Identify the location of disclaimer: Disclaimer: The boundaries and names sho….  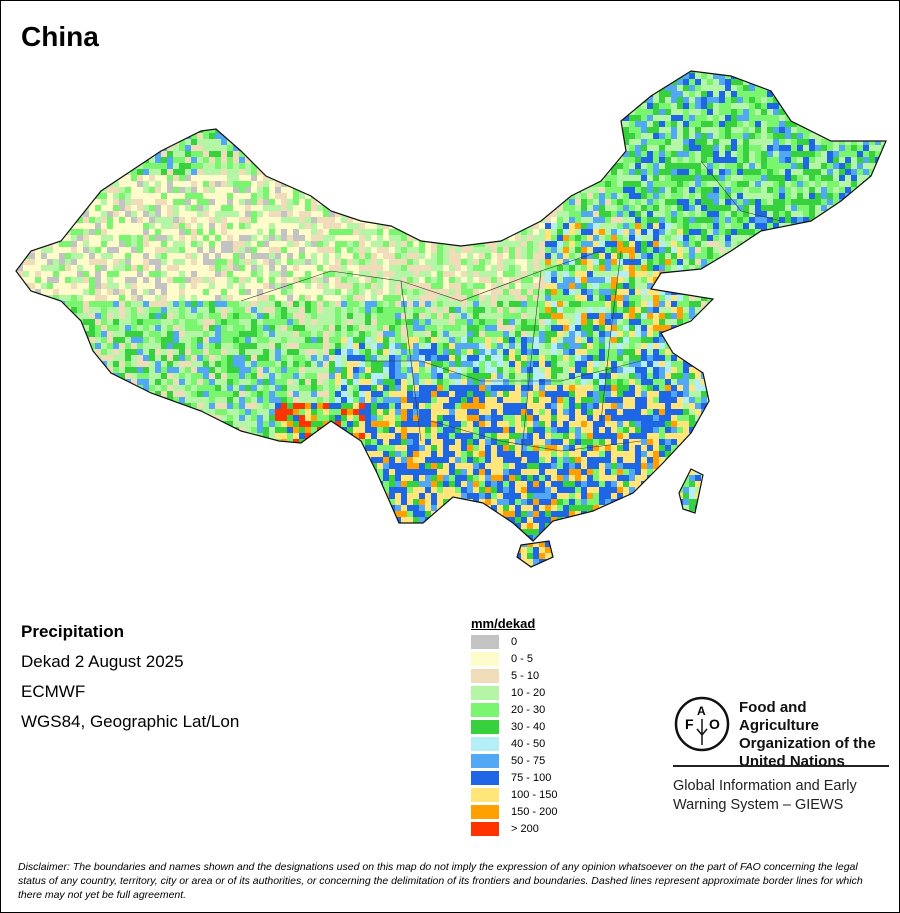
(440, 881).